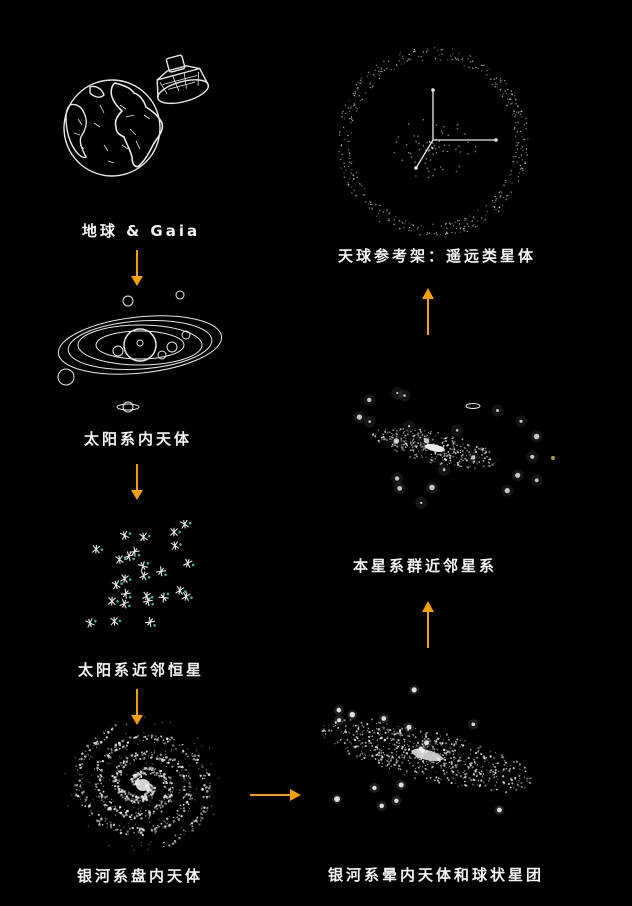 This screenshot has width=632, height=906. I want to click on node-label-earth-gaia: 地球 & Gaia, so click(141, 231).